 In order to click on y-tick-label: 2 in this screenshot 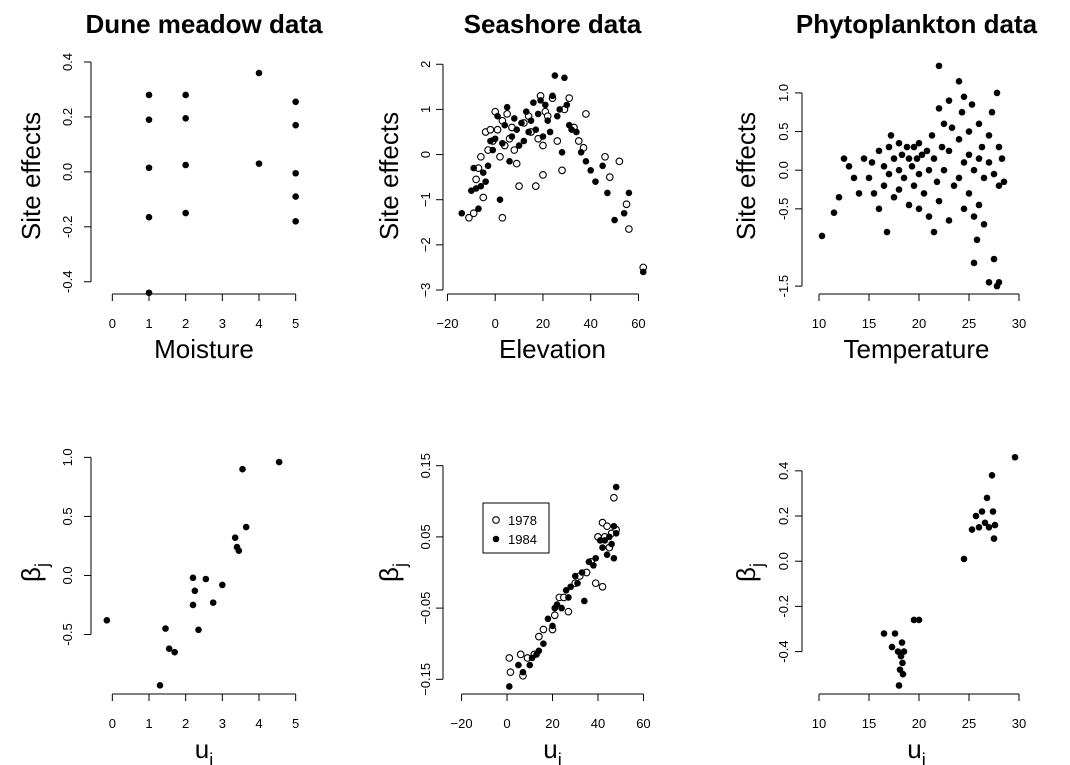, I will do `click(425, 64)`.